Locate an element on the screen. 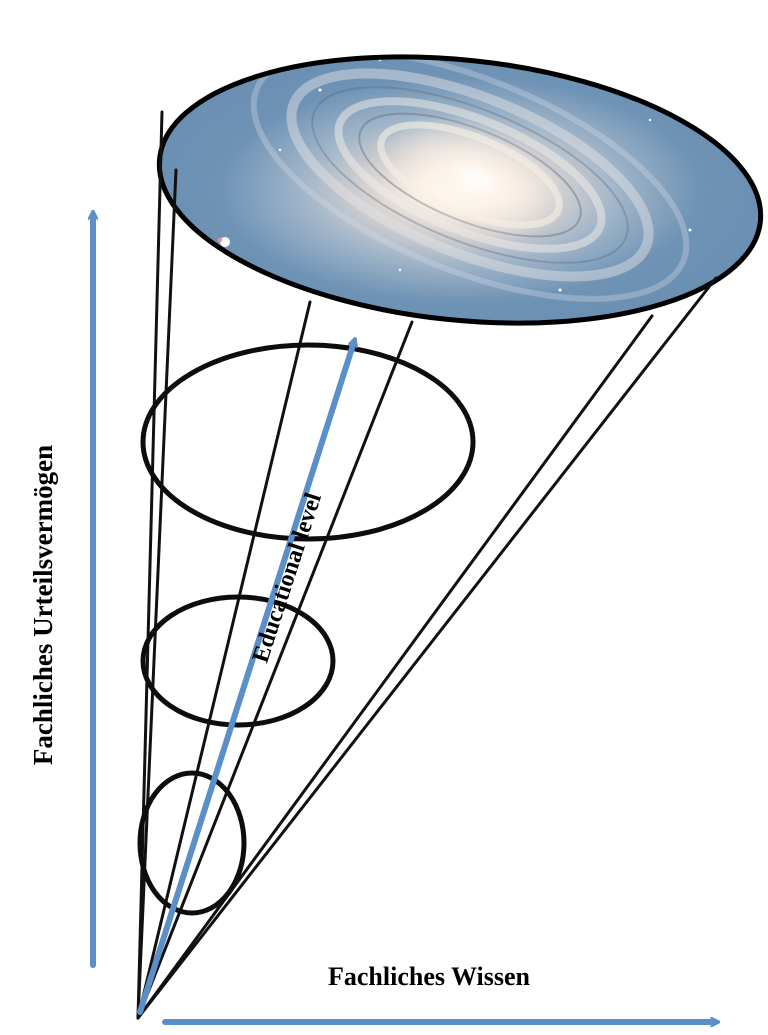  cross-section-small is located at coordinates (192, 843).